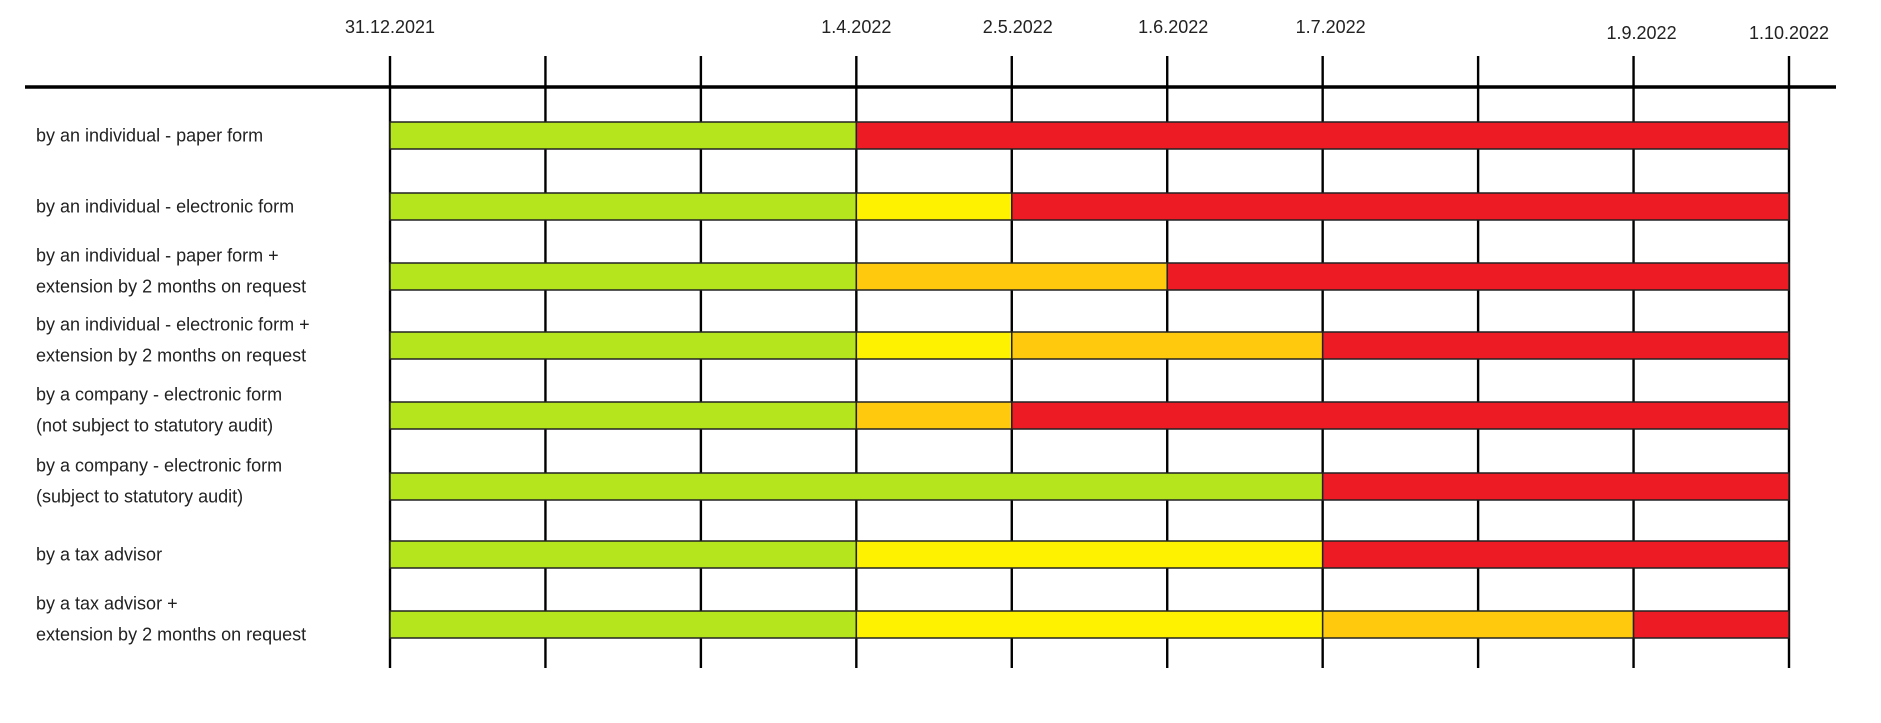 The image size is (1881, 723). What do you see at coordinates (856, 27) in the screenshot?
I see `tick-label: 1.4.2022` at bounding box center [856, 27].